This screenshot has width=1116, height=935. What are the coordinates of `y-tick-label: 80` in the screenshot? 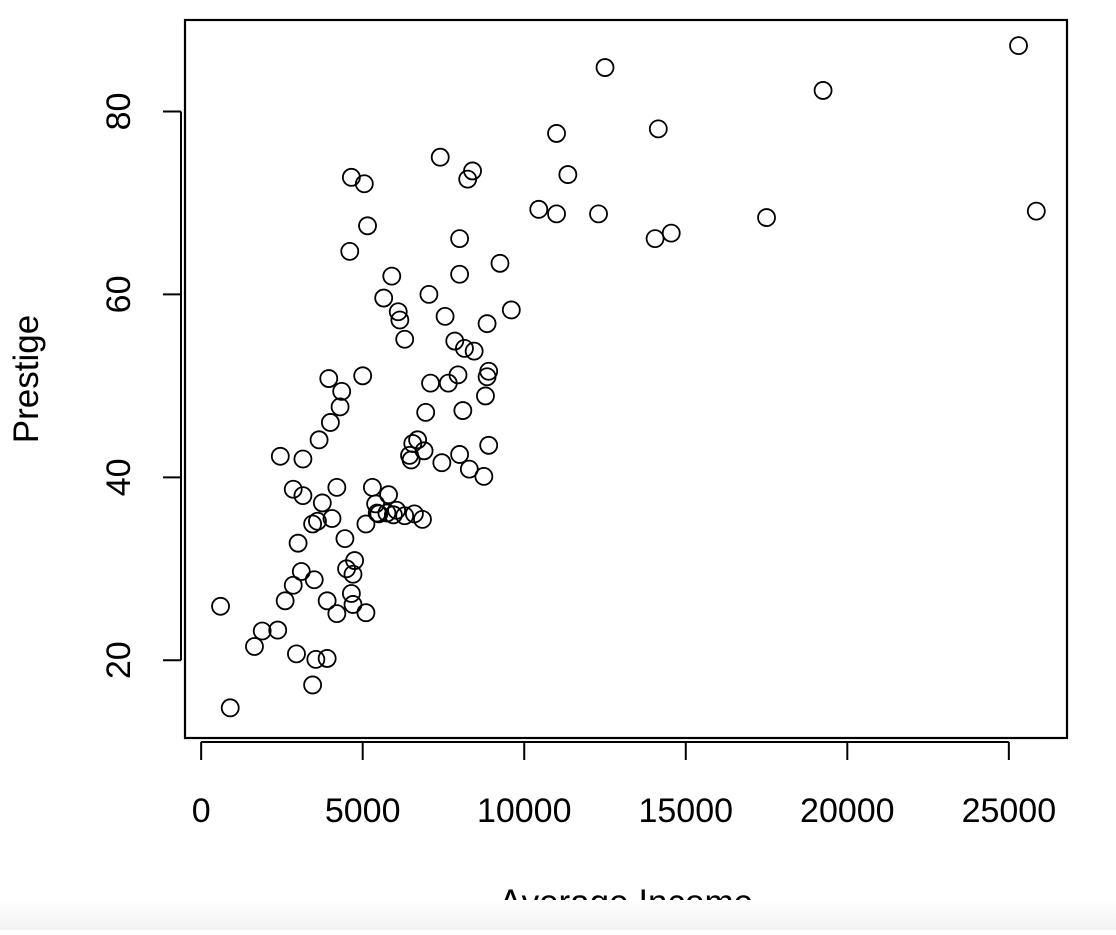 It's located at (119, 112).